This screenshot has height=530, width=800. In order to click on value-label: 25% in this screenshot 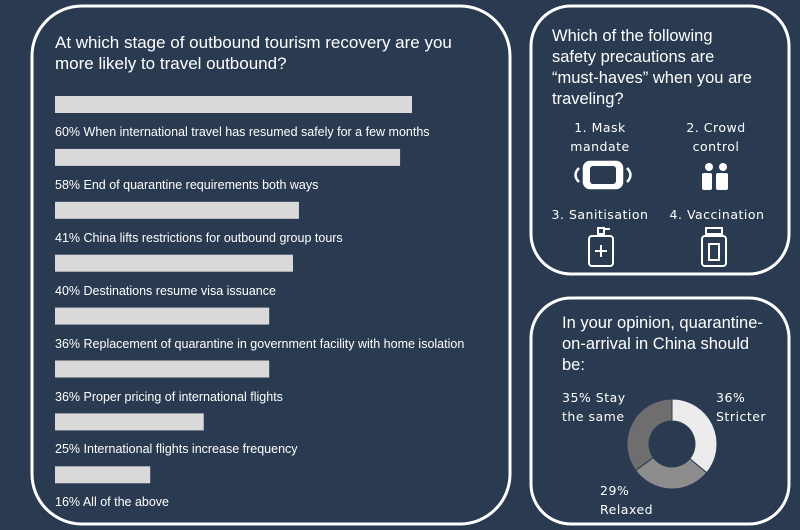, I will do `click(68, 449)`.